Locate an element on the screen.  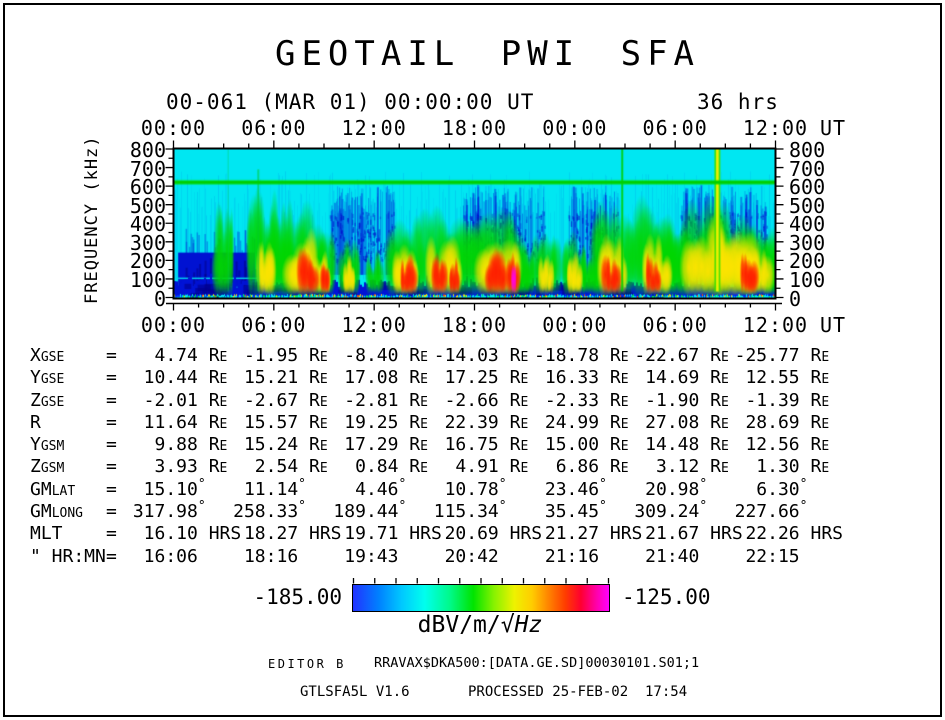
ephemeris-value: -1.90 RE is located at coordinates (676, 400).